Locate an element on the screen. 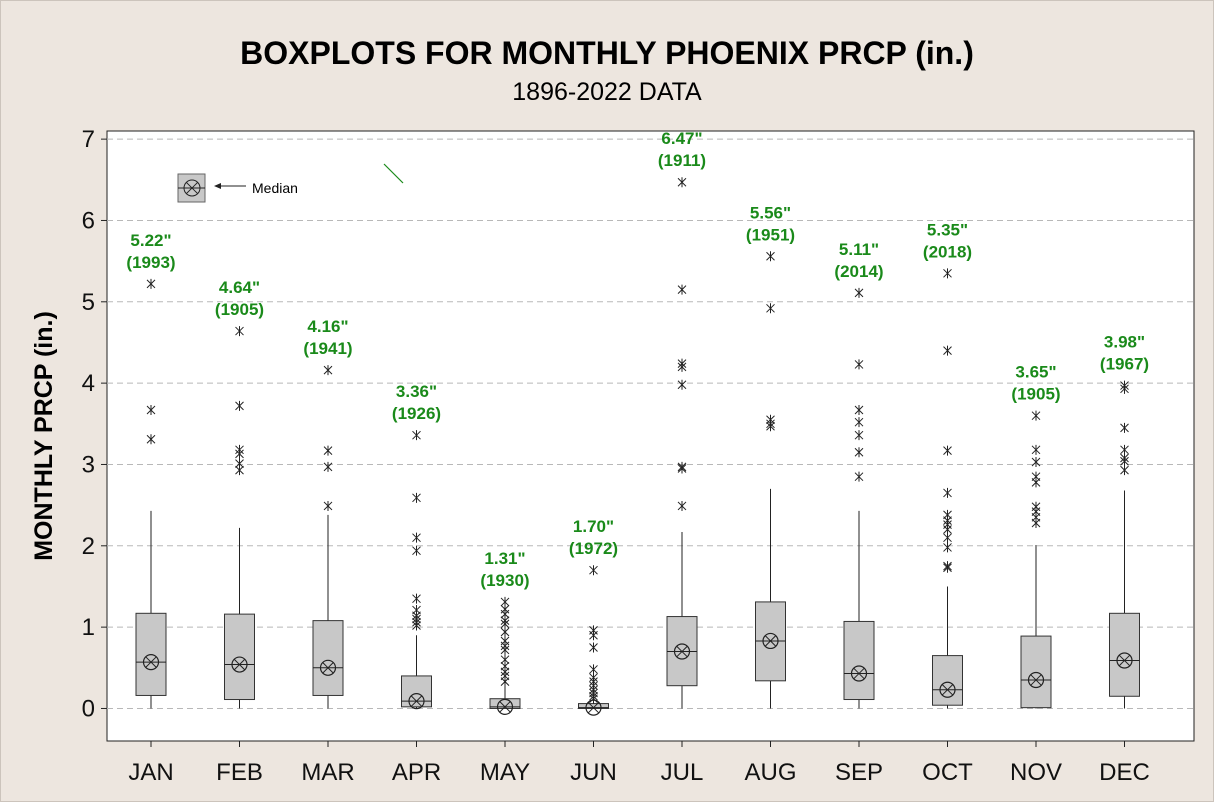 The height and width of the screenshot is (802, 1214). record-year: (1905) is located at coordinates (239, 309).